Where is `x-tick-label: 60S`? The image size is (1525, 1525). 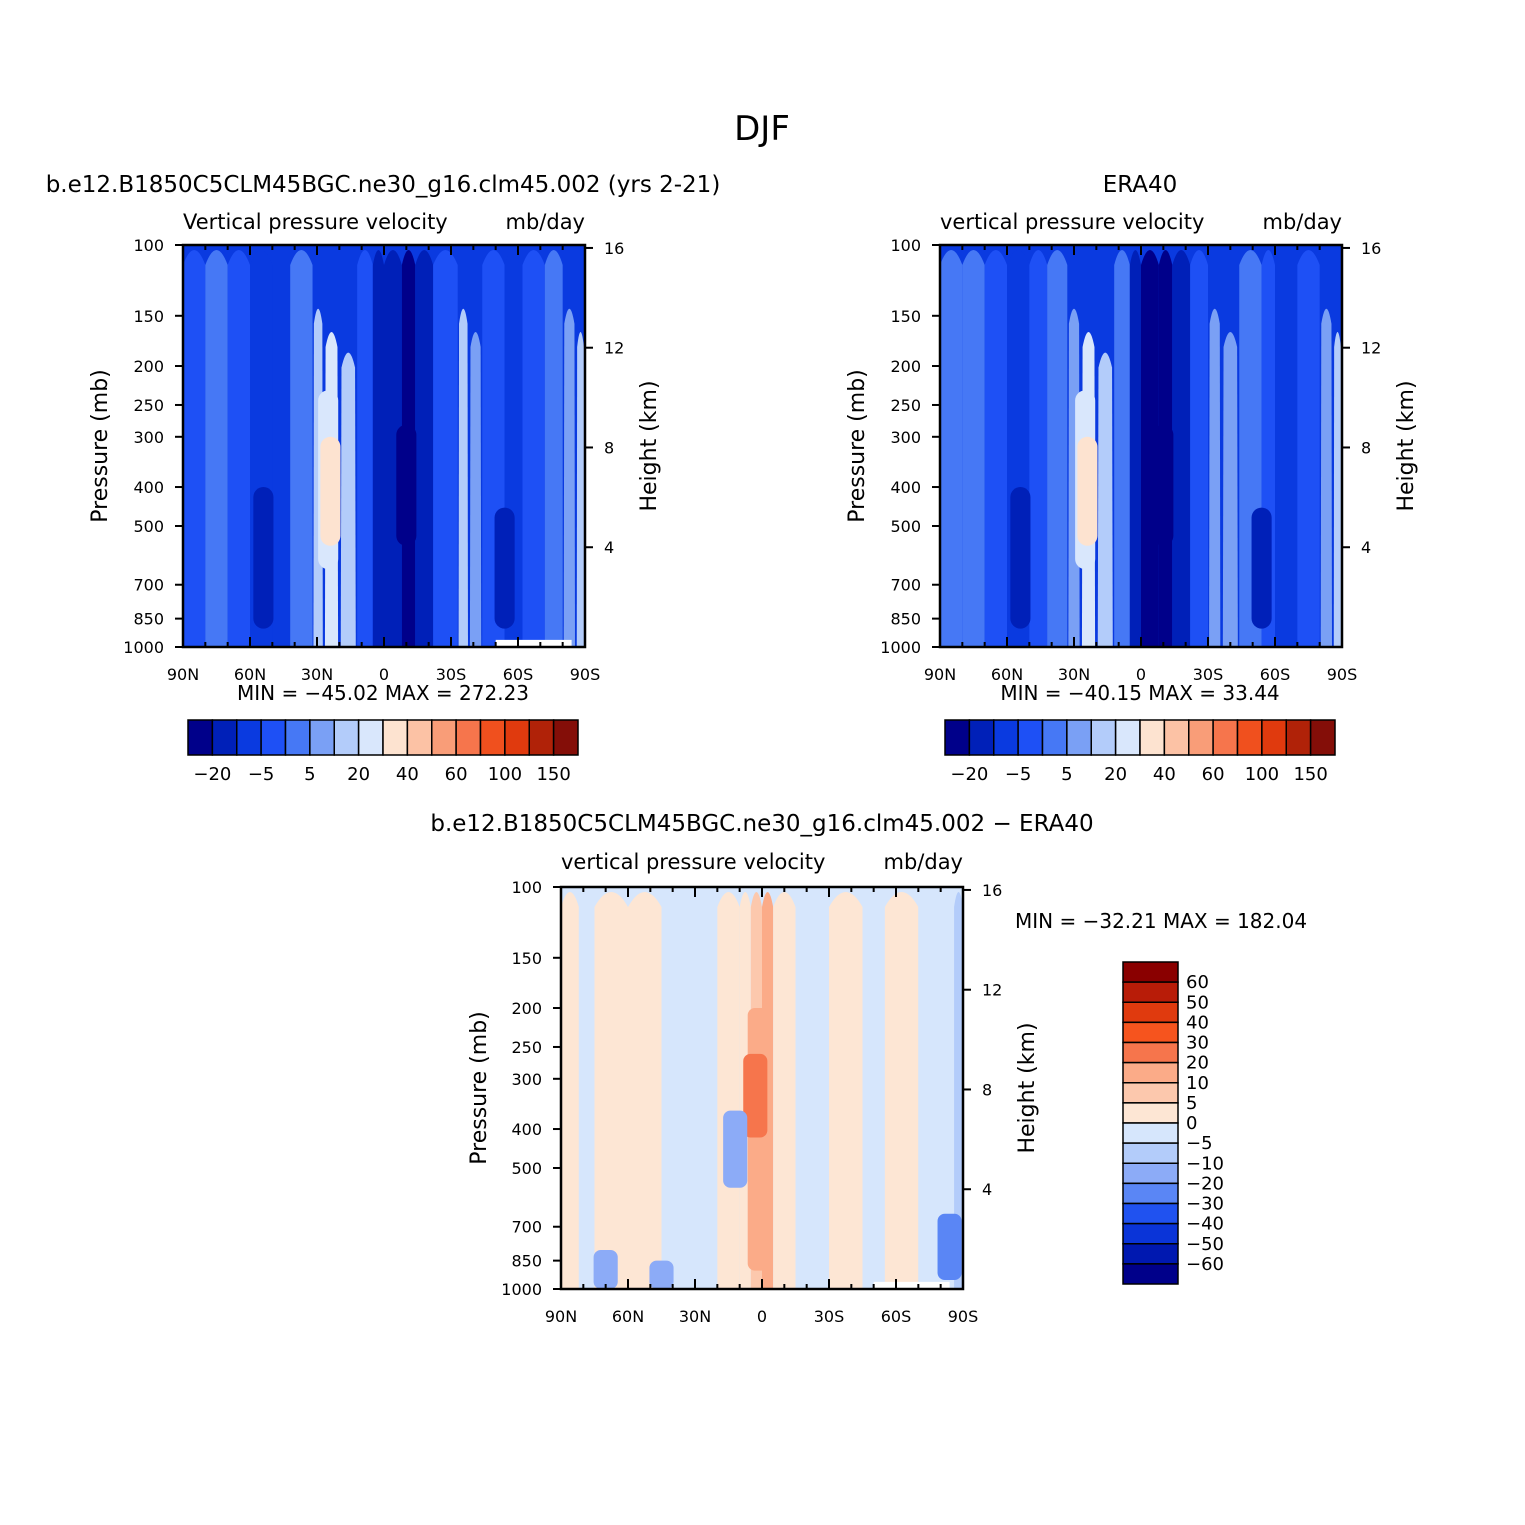 x-tick-label: 60S is located at coordinates (1275, 674).